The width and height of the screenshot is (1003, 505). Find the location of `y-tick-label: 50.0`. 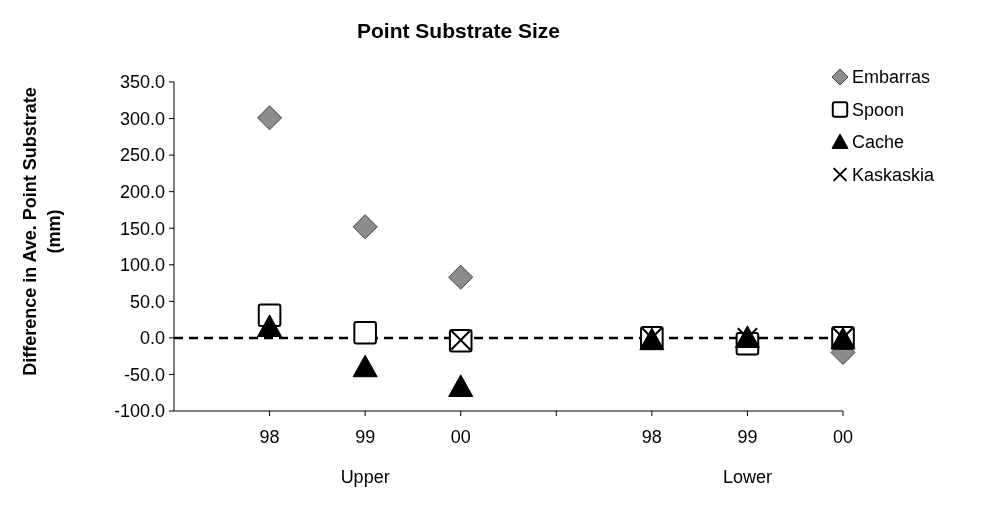

y-tick-label: 50.0 is located at coordinates (147, 301).